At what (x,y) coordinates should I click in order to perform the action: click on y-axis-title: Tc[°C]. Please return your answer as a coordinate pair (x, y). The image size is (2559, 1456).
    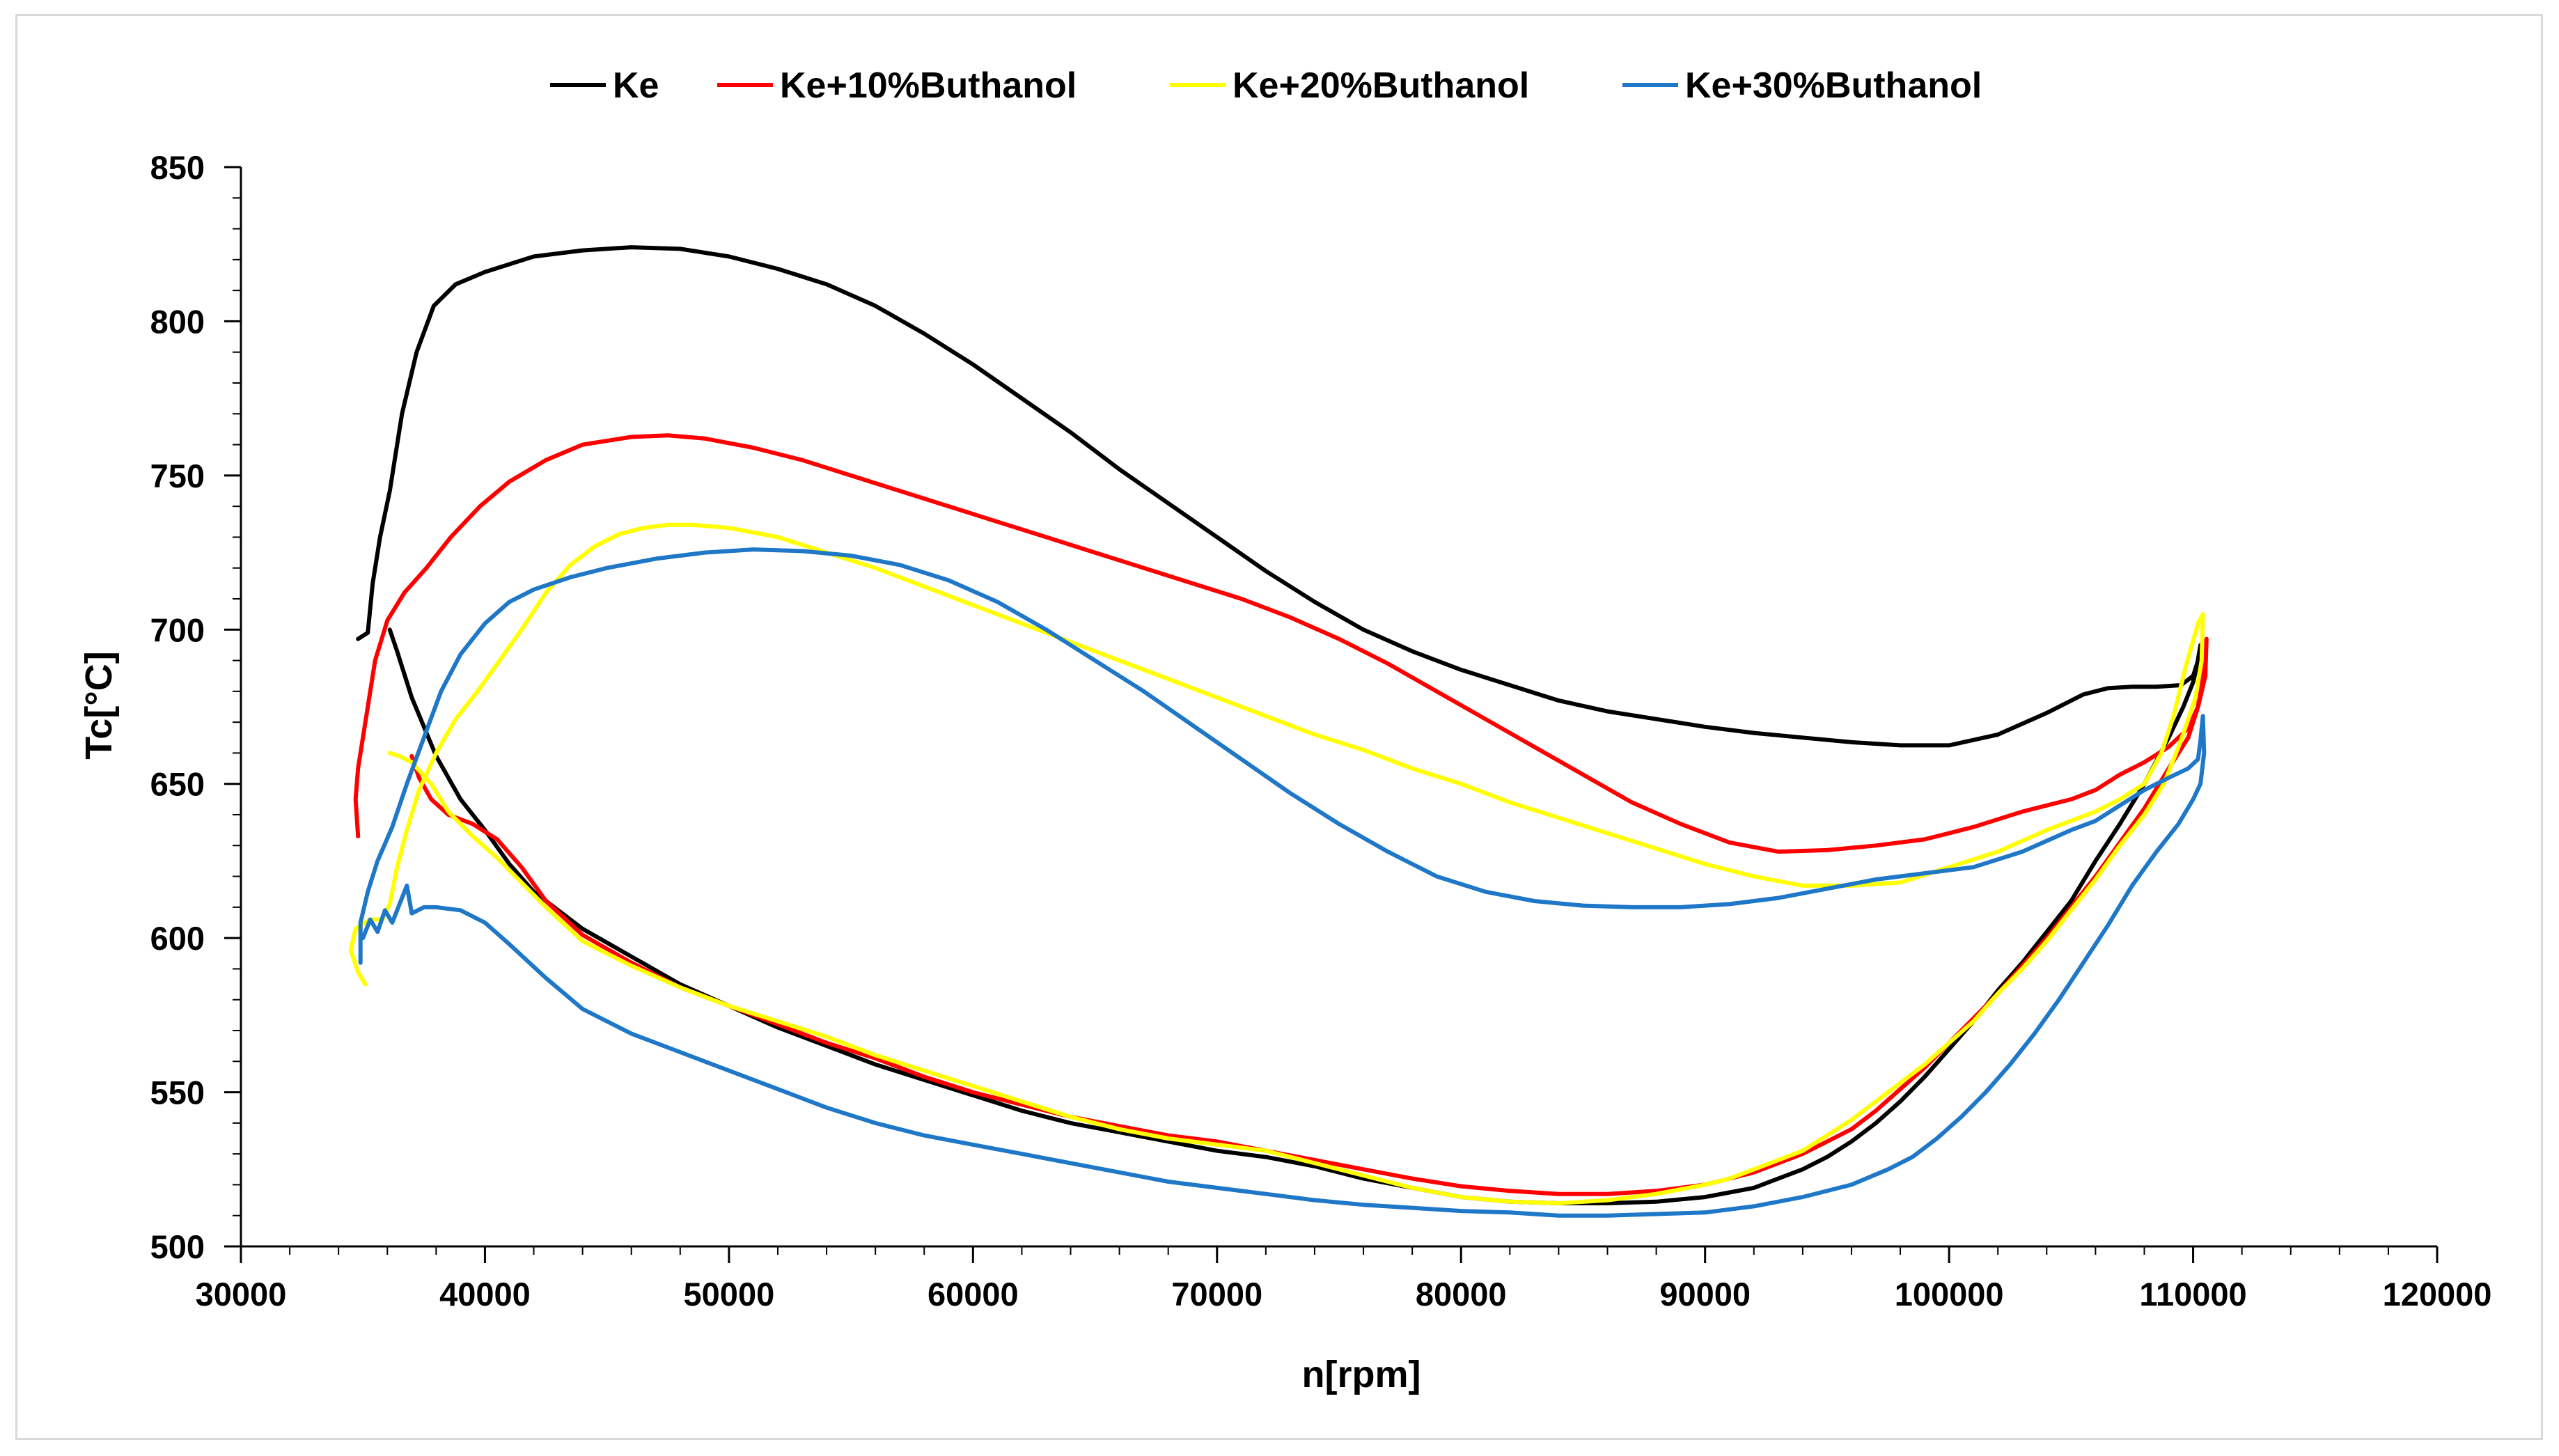
    Looking at the image, I should click on (99, 705).